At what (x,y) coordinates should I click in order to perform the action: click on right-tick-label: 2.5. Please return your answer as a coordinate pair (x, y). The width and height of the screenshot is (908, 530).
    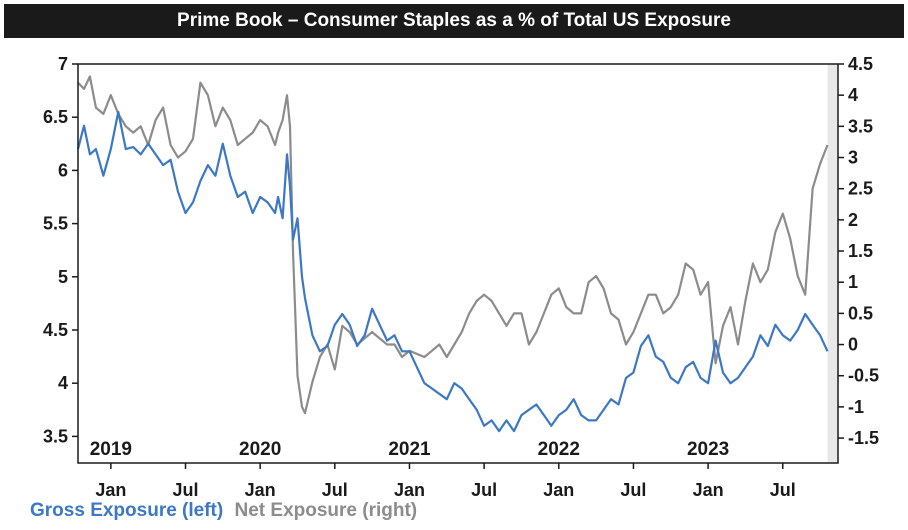
    Looking at the image, I should click on (860, 189).